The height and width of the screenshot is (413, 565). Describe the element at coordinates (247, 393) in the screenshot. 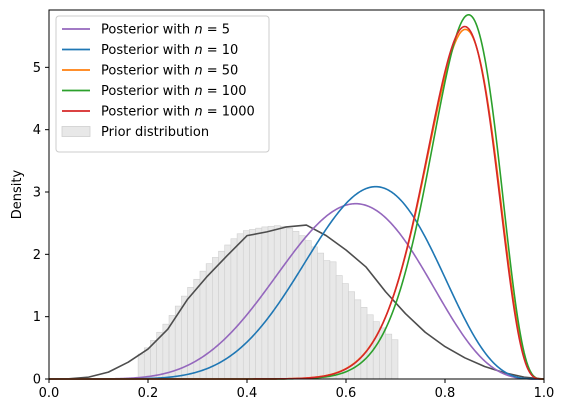

I see `x-tick-label: 0.4` at that location.